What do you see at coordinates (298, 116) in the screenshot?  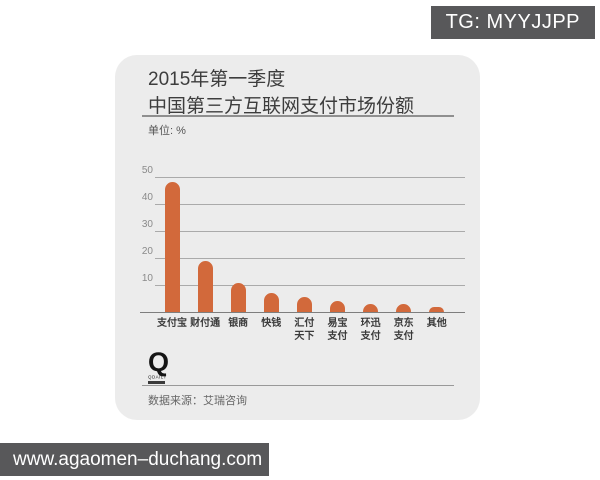 I see `title-divider` at bounding box center [298, 116].